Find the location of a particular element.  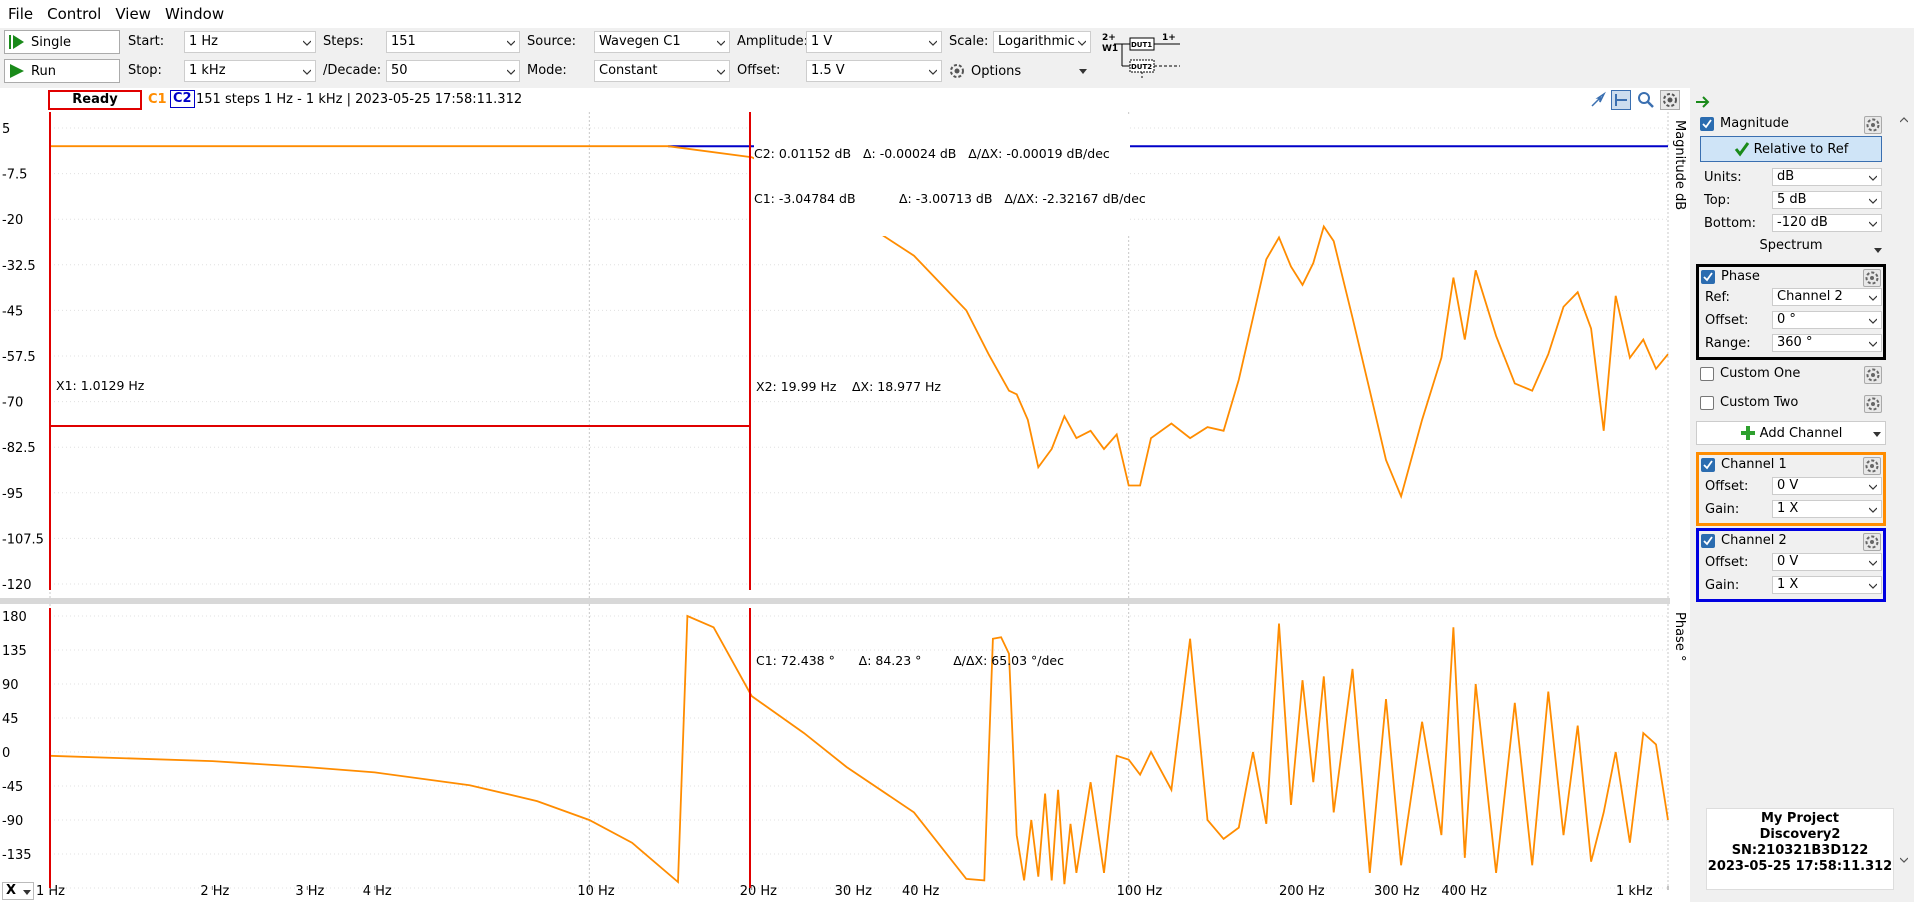

zoom-x-button is located at coordinates (1621, 100).